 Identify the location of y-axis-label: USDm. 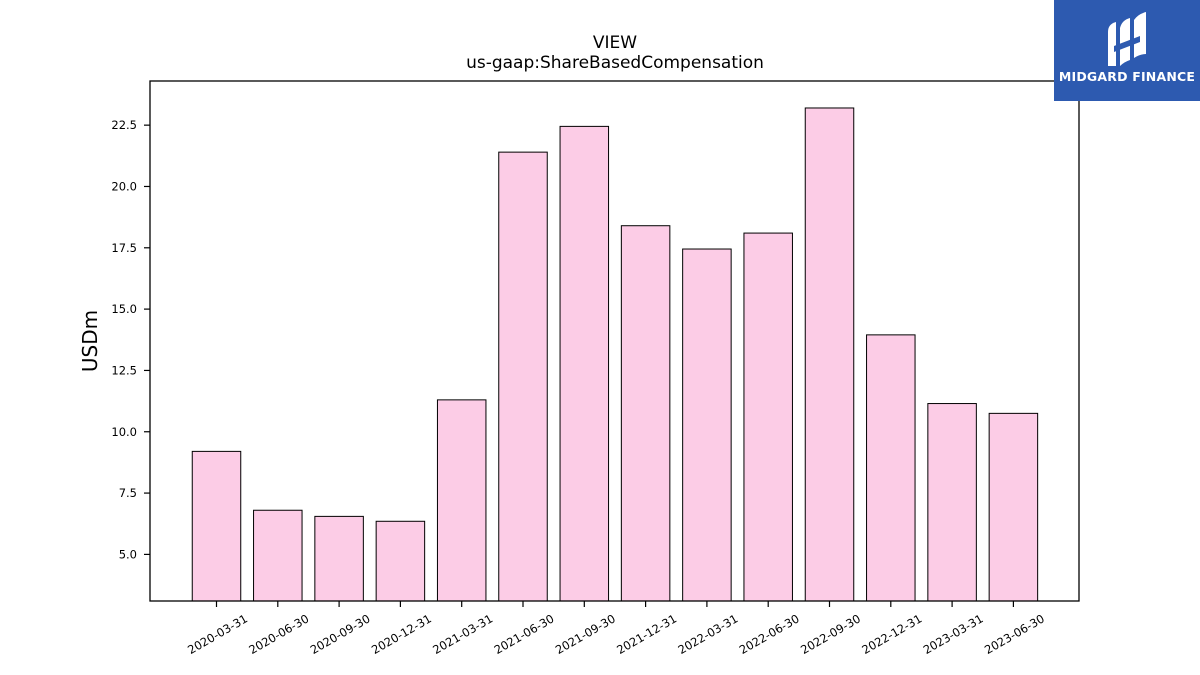
(90, 341).